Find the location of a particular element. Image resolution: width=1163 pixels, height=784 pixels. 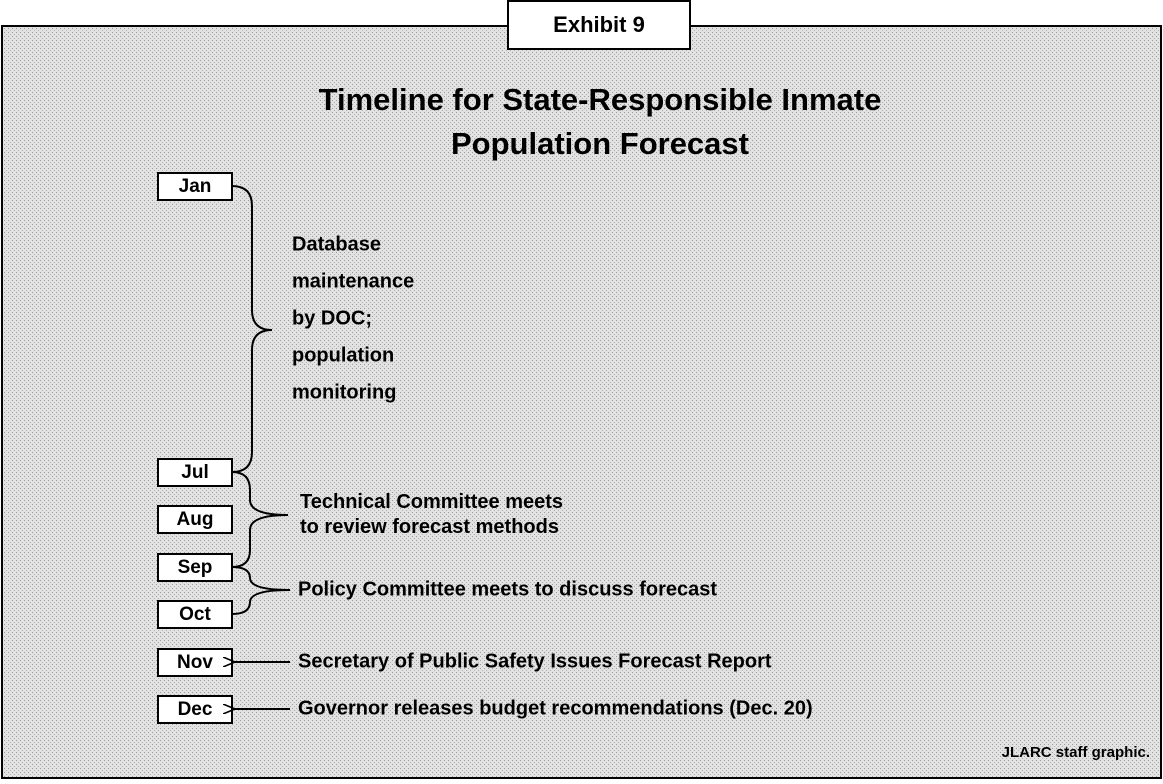

event-text: maintenance is located at coordinates (353, 281).